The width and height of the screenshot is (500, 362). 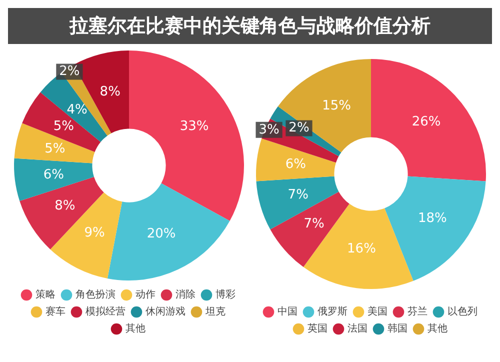 What do you see at coordinates (361, 249) in the screenshot?
I see `data-label: 16%` at bounding box center [361, 249].